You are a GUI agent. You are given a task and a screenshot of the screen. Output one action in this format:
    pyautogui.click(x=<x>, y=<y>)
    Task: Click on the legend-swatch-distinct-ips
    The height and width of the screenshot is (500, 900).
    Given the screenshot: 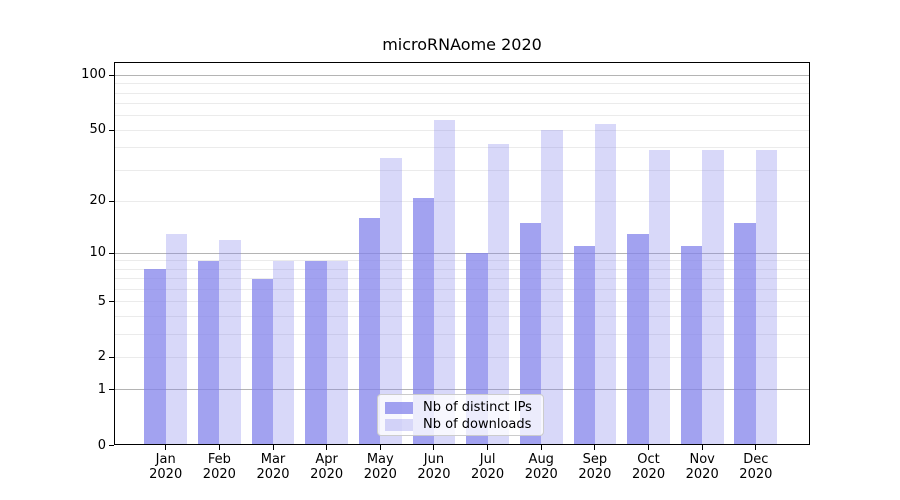 What is the action you would take?
    pyautogui.click(x=399, y=407)
    